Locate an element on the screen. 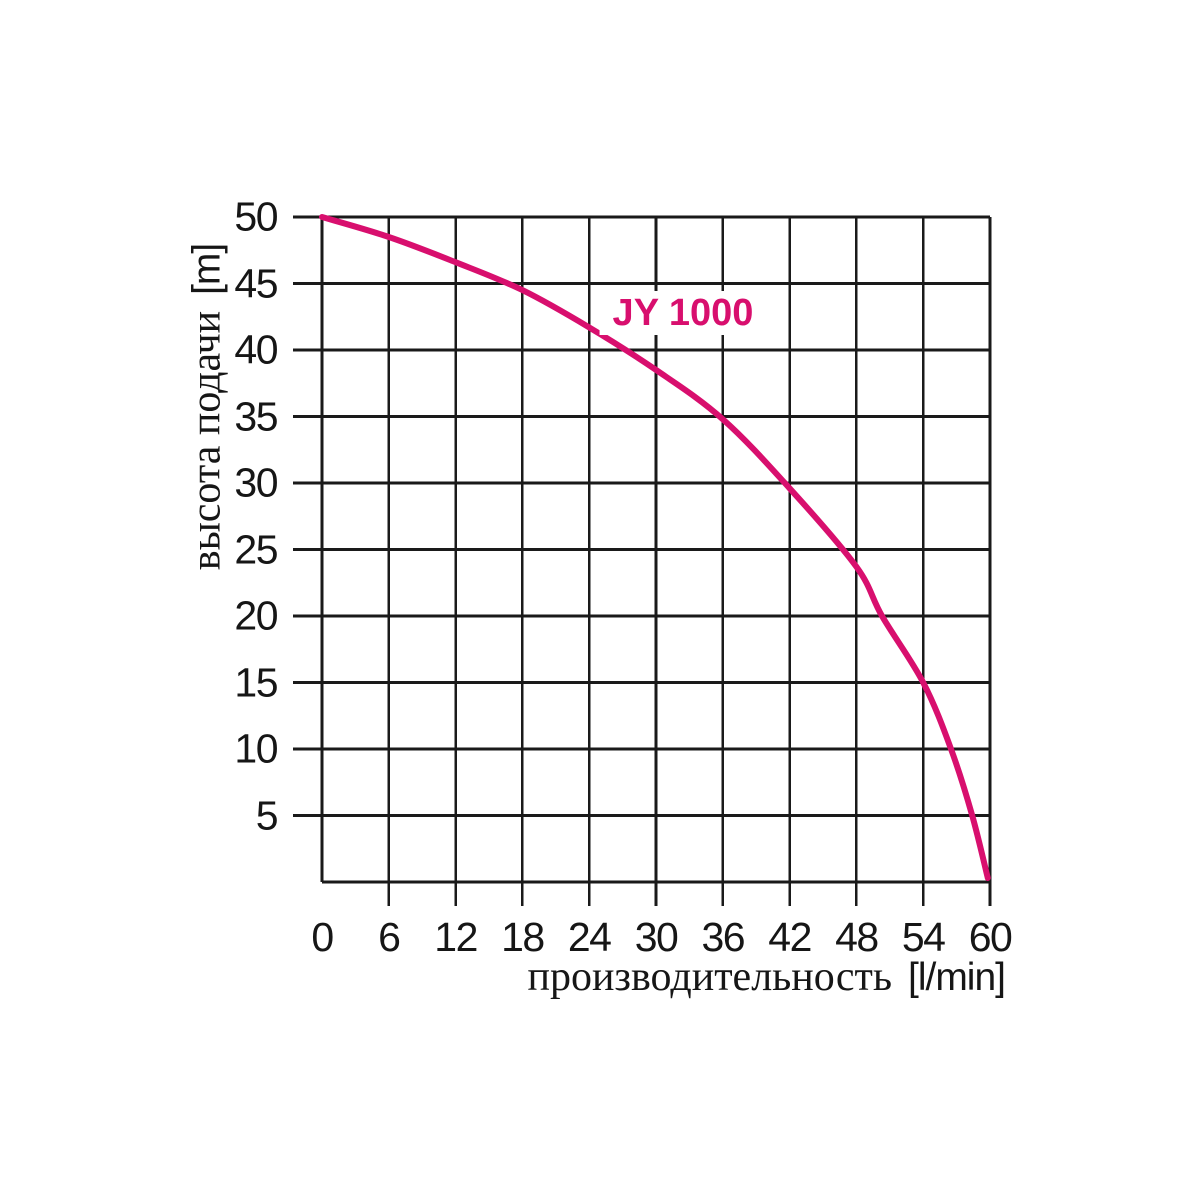 The image size is (1200, 1200). y-tick-label: 10 is located at coordinates (256, 748).